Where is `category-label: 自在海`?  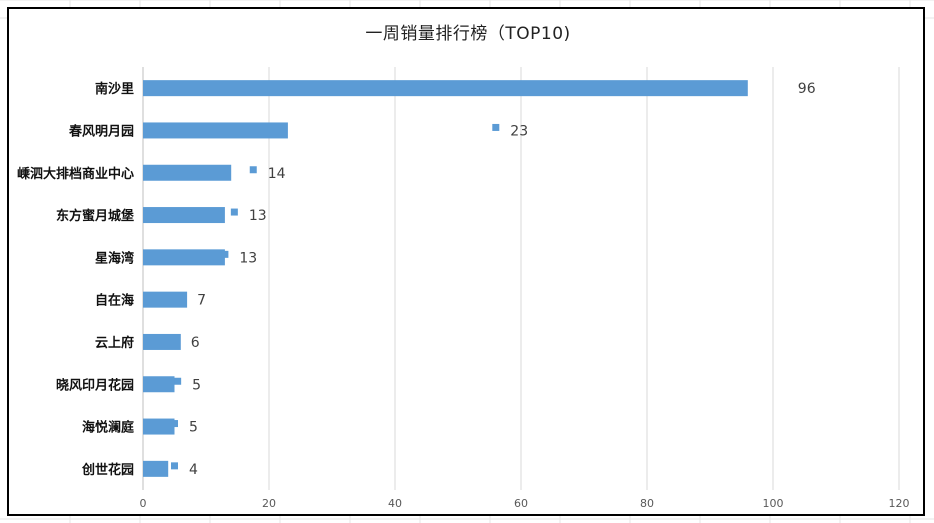 category-label: 自在海 is located at coordinates (114, 301).